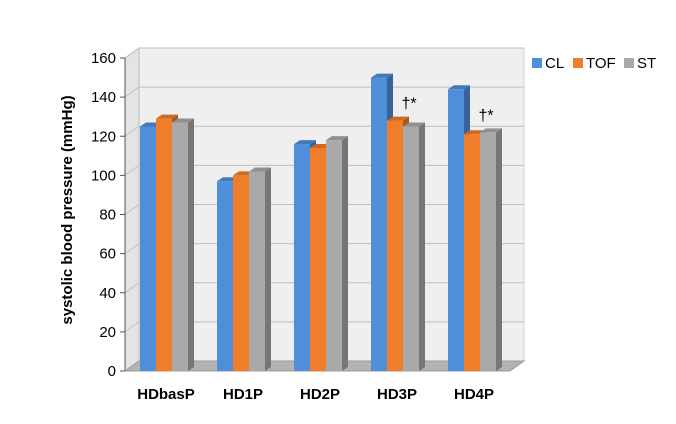  I want to click on legend-swatch-CL, so click(537, 63).